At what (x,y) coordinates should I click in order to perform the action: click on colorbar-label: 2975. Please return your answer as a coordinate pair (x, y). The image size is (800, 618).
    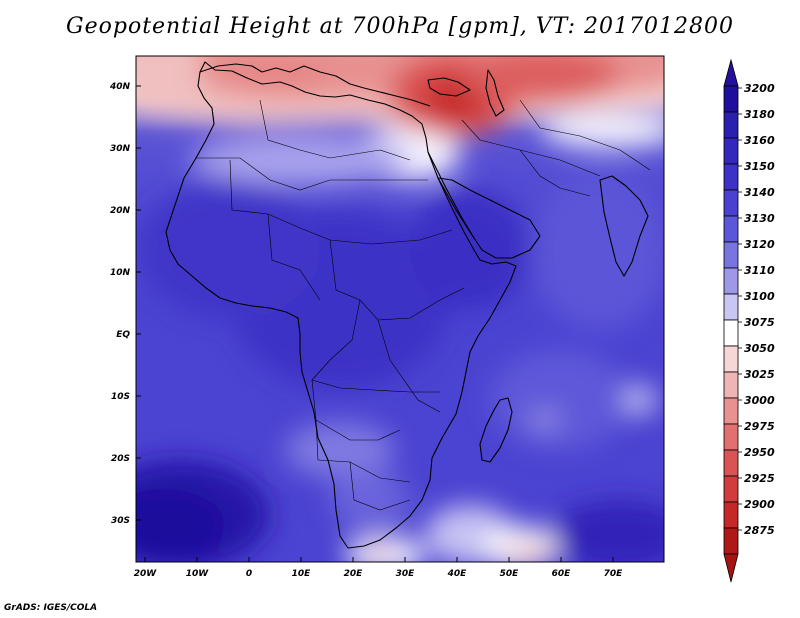
    Looking at the image, I should click on (759, 426).